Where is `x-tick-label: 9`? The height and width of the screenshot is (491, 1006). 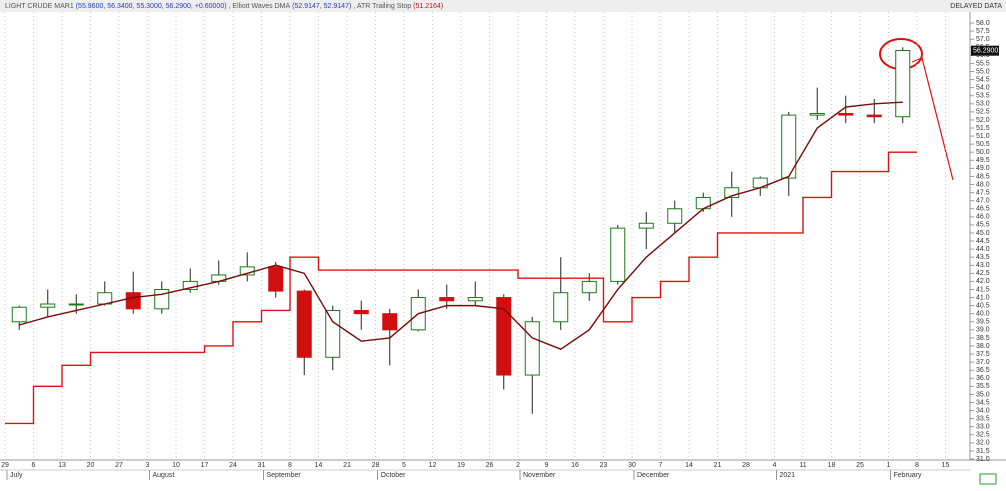 x-tick-label: 9 is located at coordinates (547, 465).